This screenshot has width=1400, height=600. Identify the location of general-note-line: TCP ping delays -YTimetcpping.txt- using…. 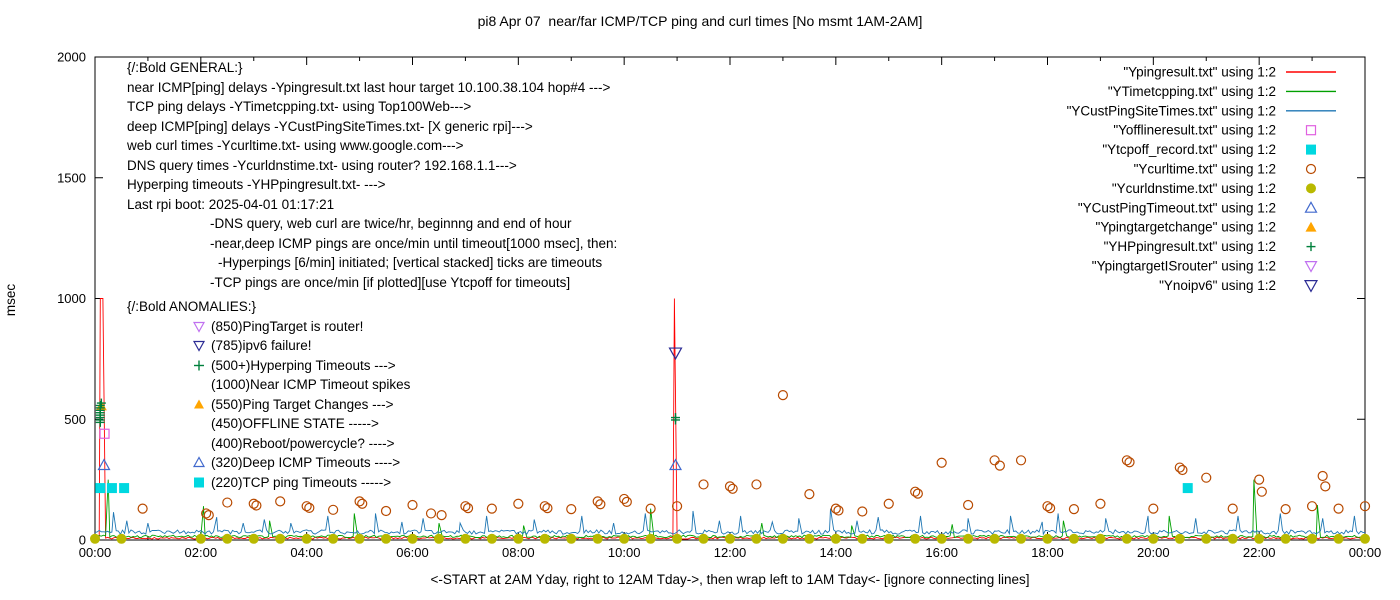
(299, 106).